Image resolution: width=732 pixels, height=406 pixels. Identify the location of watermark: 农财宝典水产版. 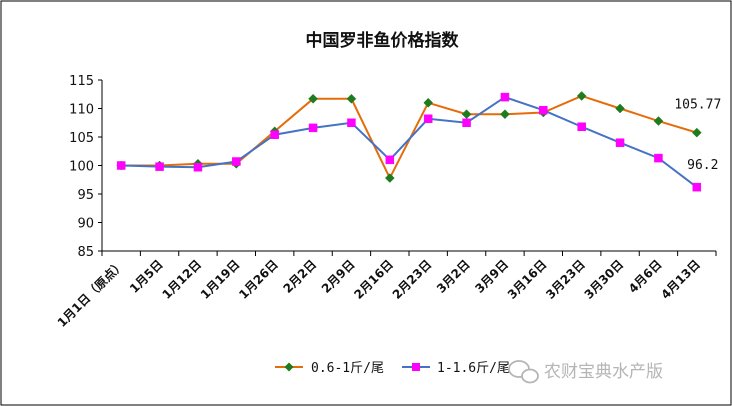
(585, 372).